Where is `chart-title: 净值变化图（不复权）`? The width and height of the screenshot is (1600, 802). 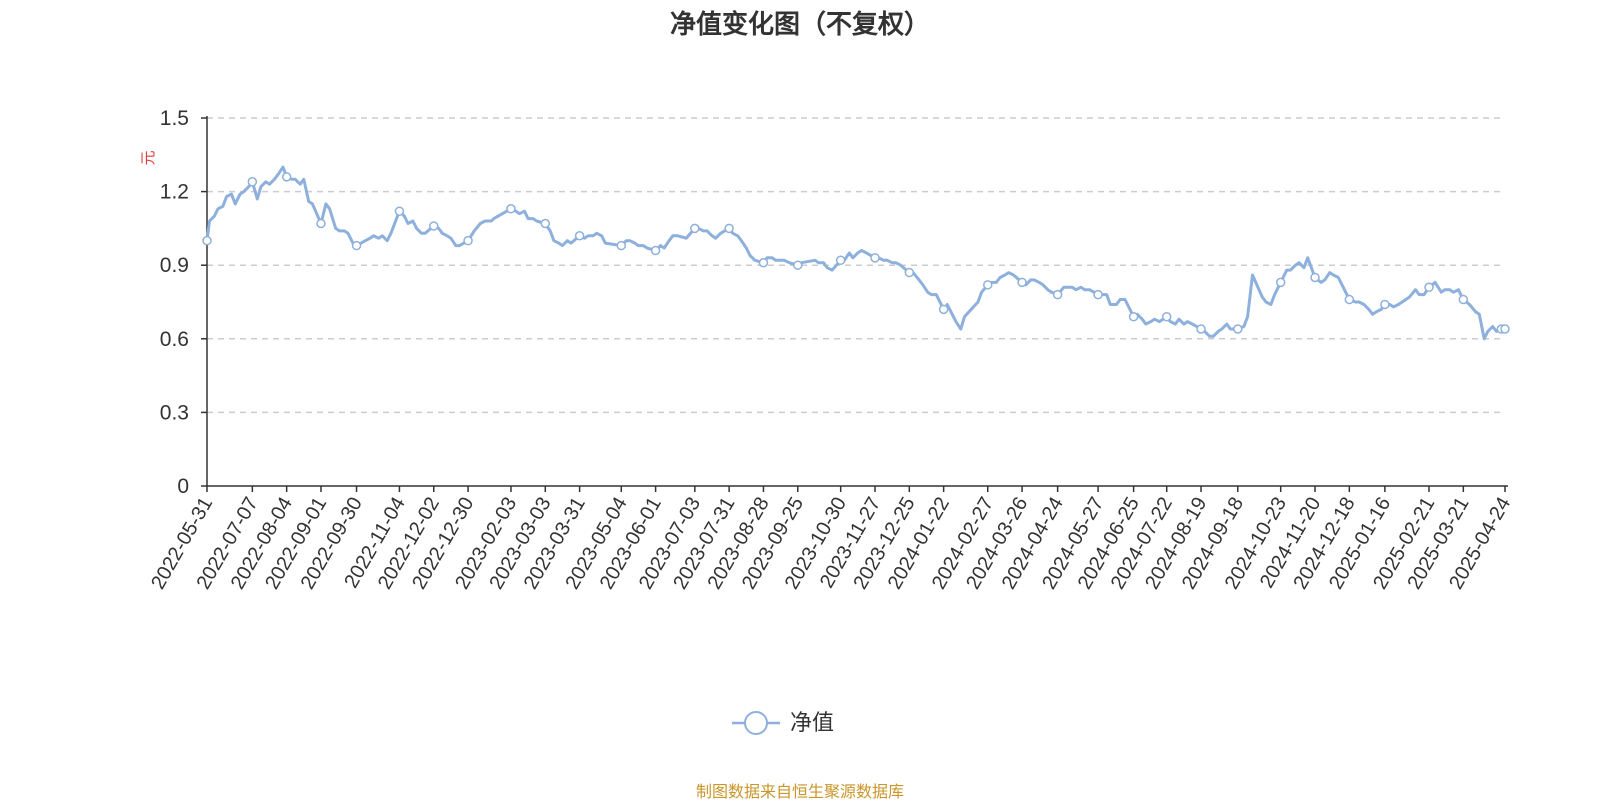 chart-title: 净值变化图（不复权） is located at coordinates (799, 25).